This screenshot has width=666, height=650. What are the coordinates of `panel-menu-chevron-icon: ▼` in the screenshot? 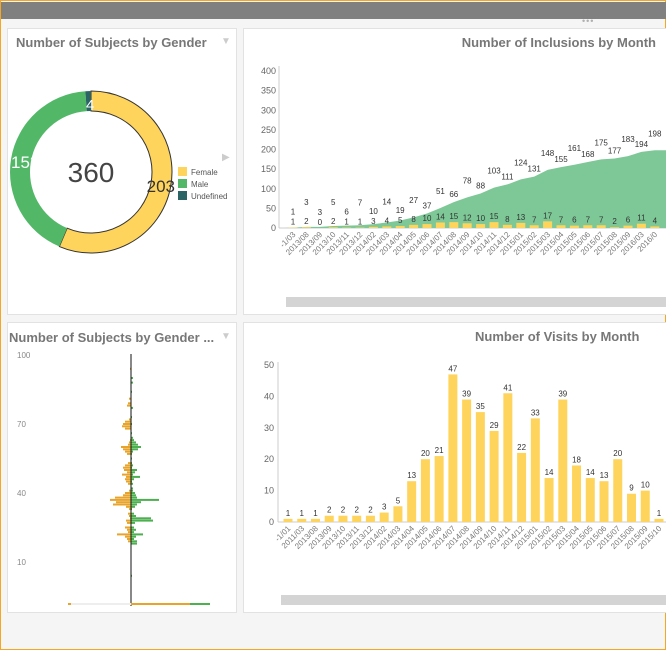 It's located at (226, 41).